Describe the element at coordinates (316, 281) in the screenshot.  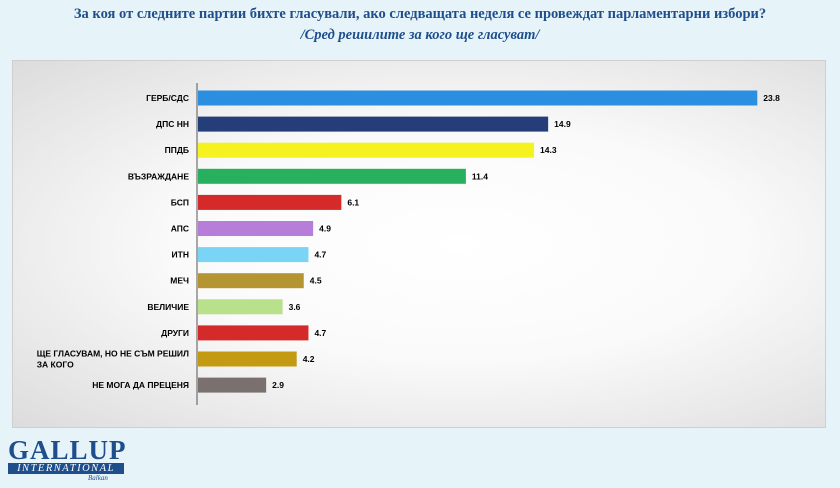
I see `value-label: 4.5` at that location.